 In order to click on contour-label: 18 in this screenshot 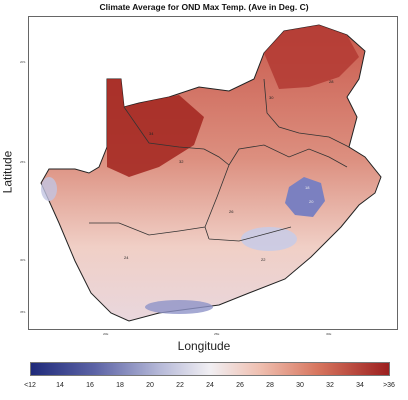, I will do `click(307, 187)`.